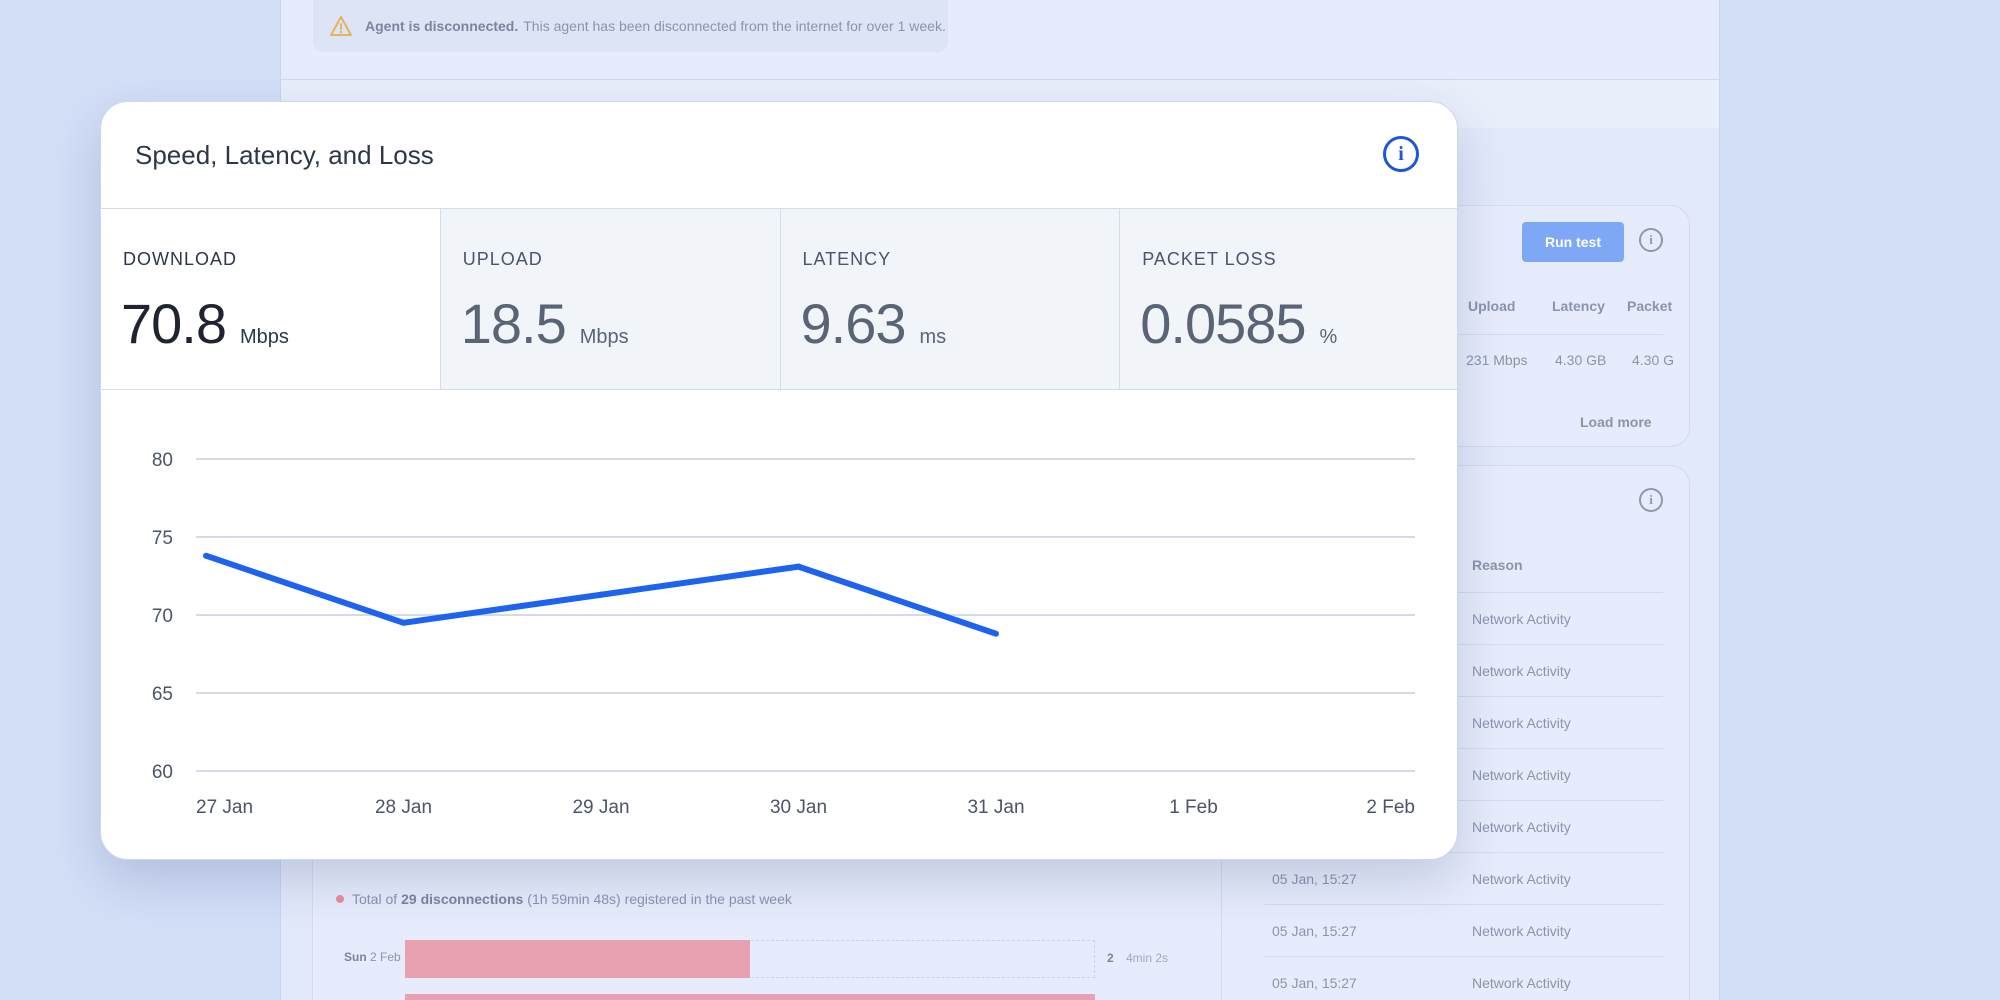  What do you see at coordinates (502, 259) in the screenshot?
I see `metric-label: UPLOAD` at bounding box center [502, 259].